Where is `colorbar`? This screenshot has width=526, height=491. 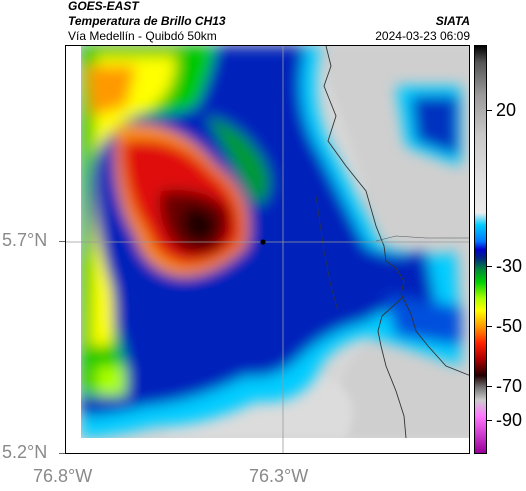
colorbar is located at coordinates (480, 249).